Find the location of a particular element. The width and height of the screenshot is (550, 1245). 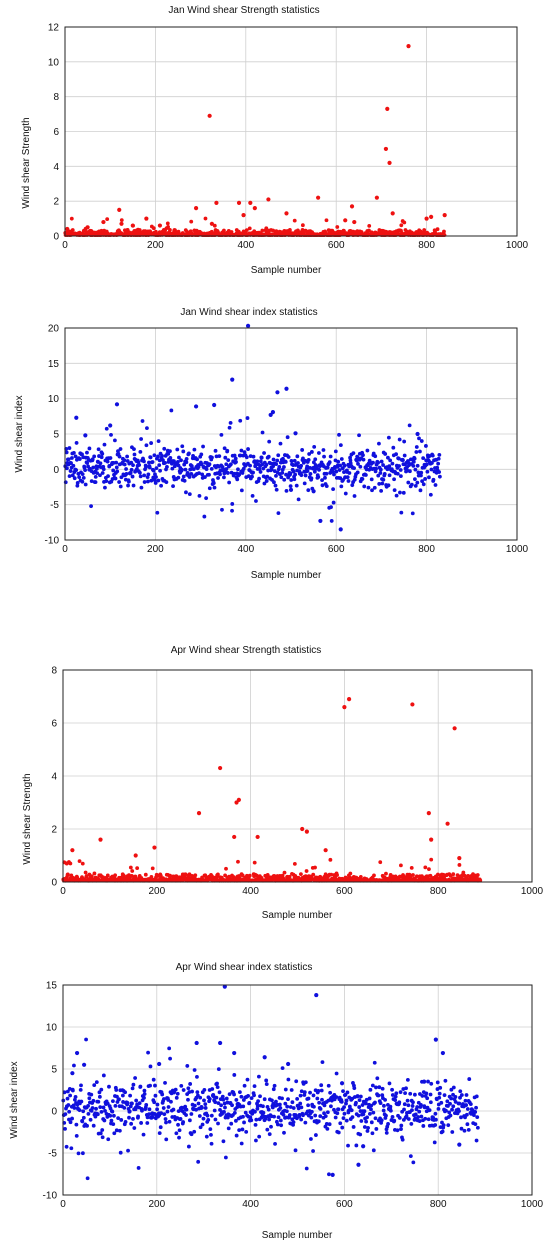

x-tick-label: 800 is located at coordinates (426, 245).